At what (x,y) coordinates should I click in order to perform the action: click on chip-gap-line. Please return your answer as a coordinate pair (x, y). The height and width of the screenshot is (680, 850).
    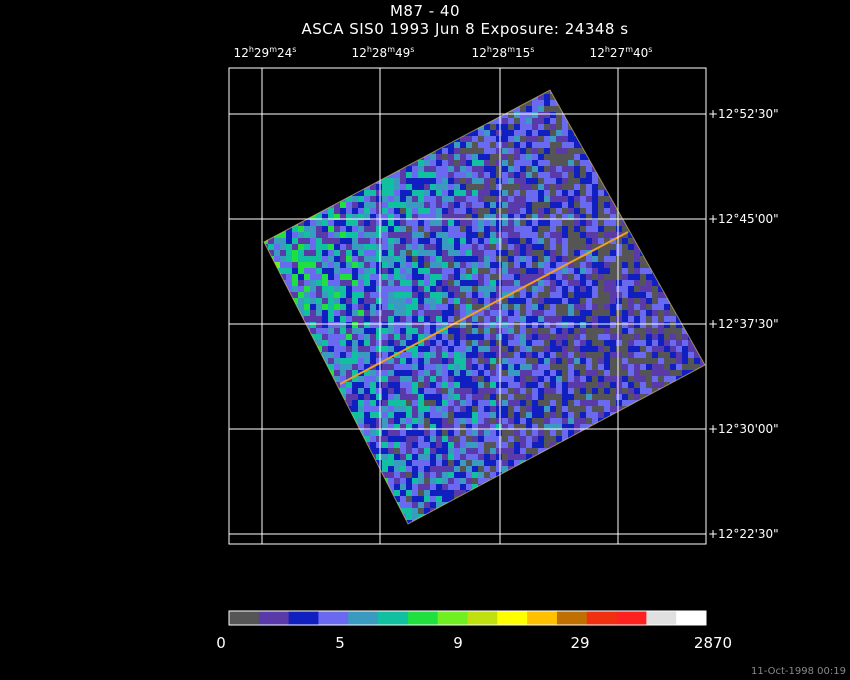
    Looking at the image, I should click on (484, 308).